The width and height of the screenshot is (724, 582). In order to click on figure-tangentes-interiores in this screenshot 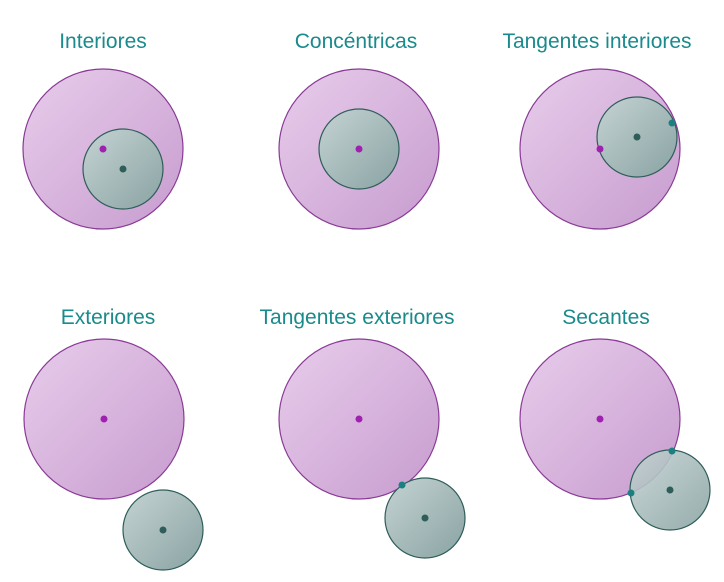, I will do `click(600, 149)`.